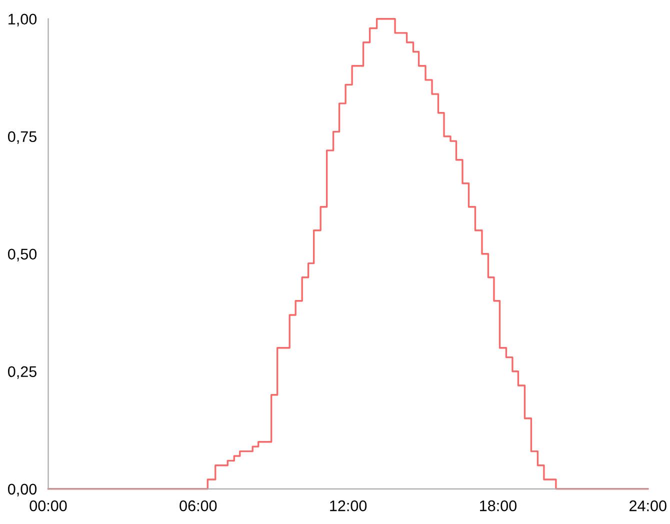  I want to click on y-tick-label: 1,00, so click(22, 20).